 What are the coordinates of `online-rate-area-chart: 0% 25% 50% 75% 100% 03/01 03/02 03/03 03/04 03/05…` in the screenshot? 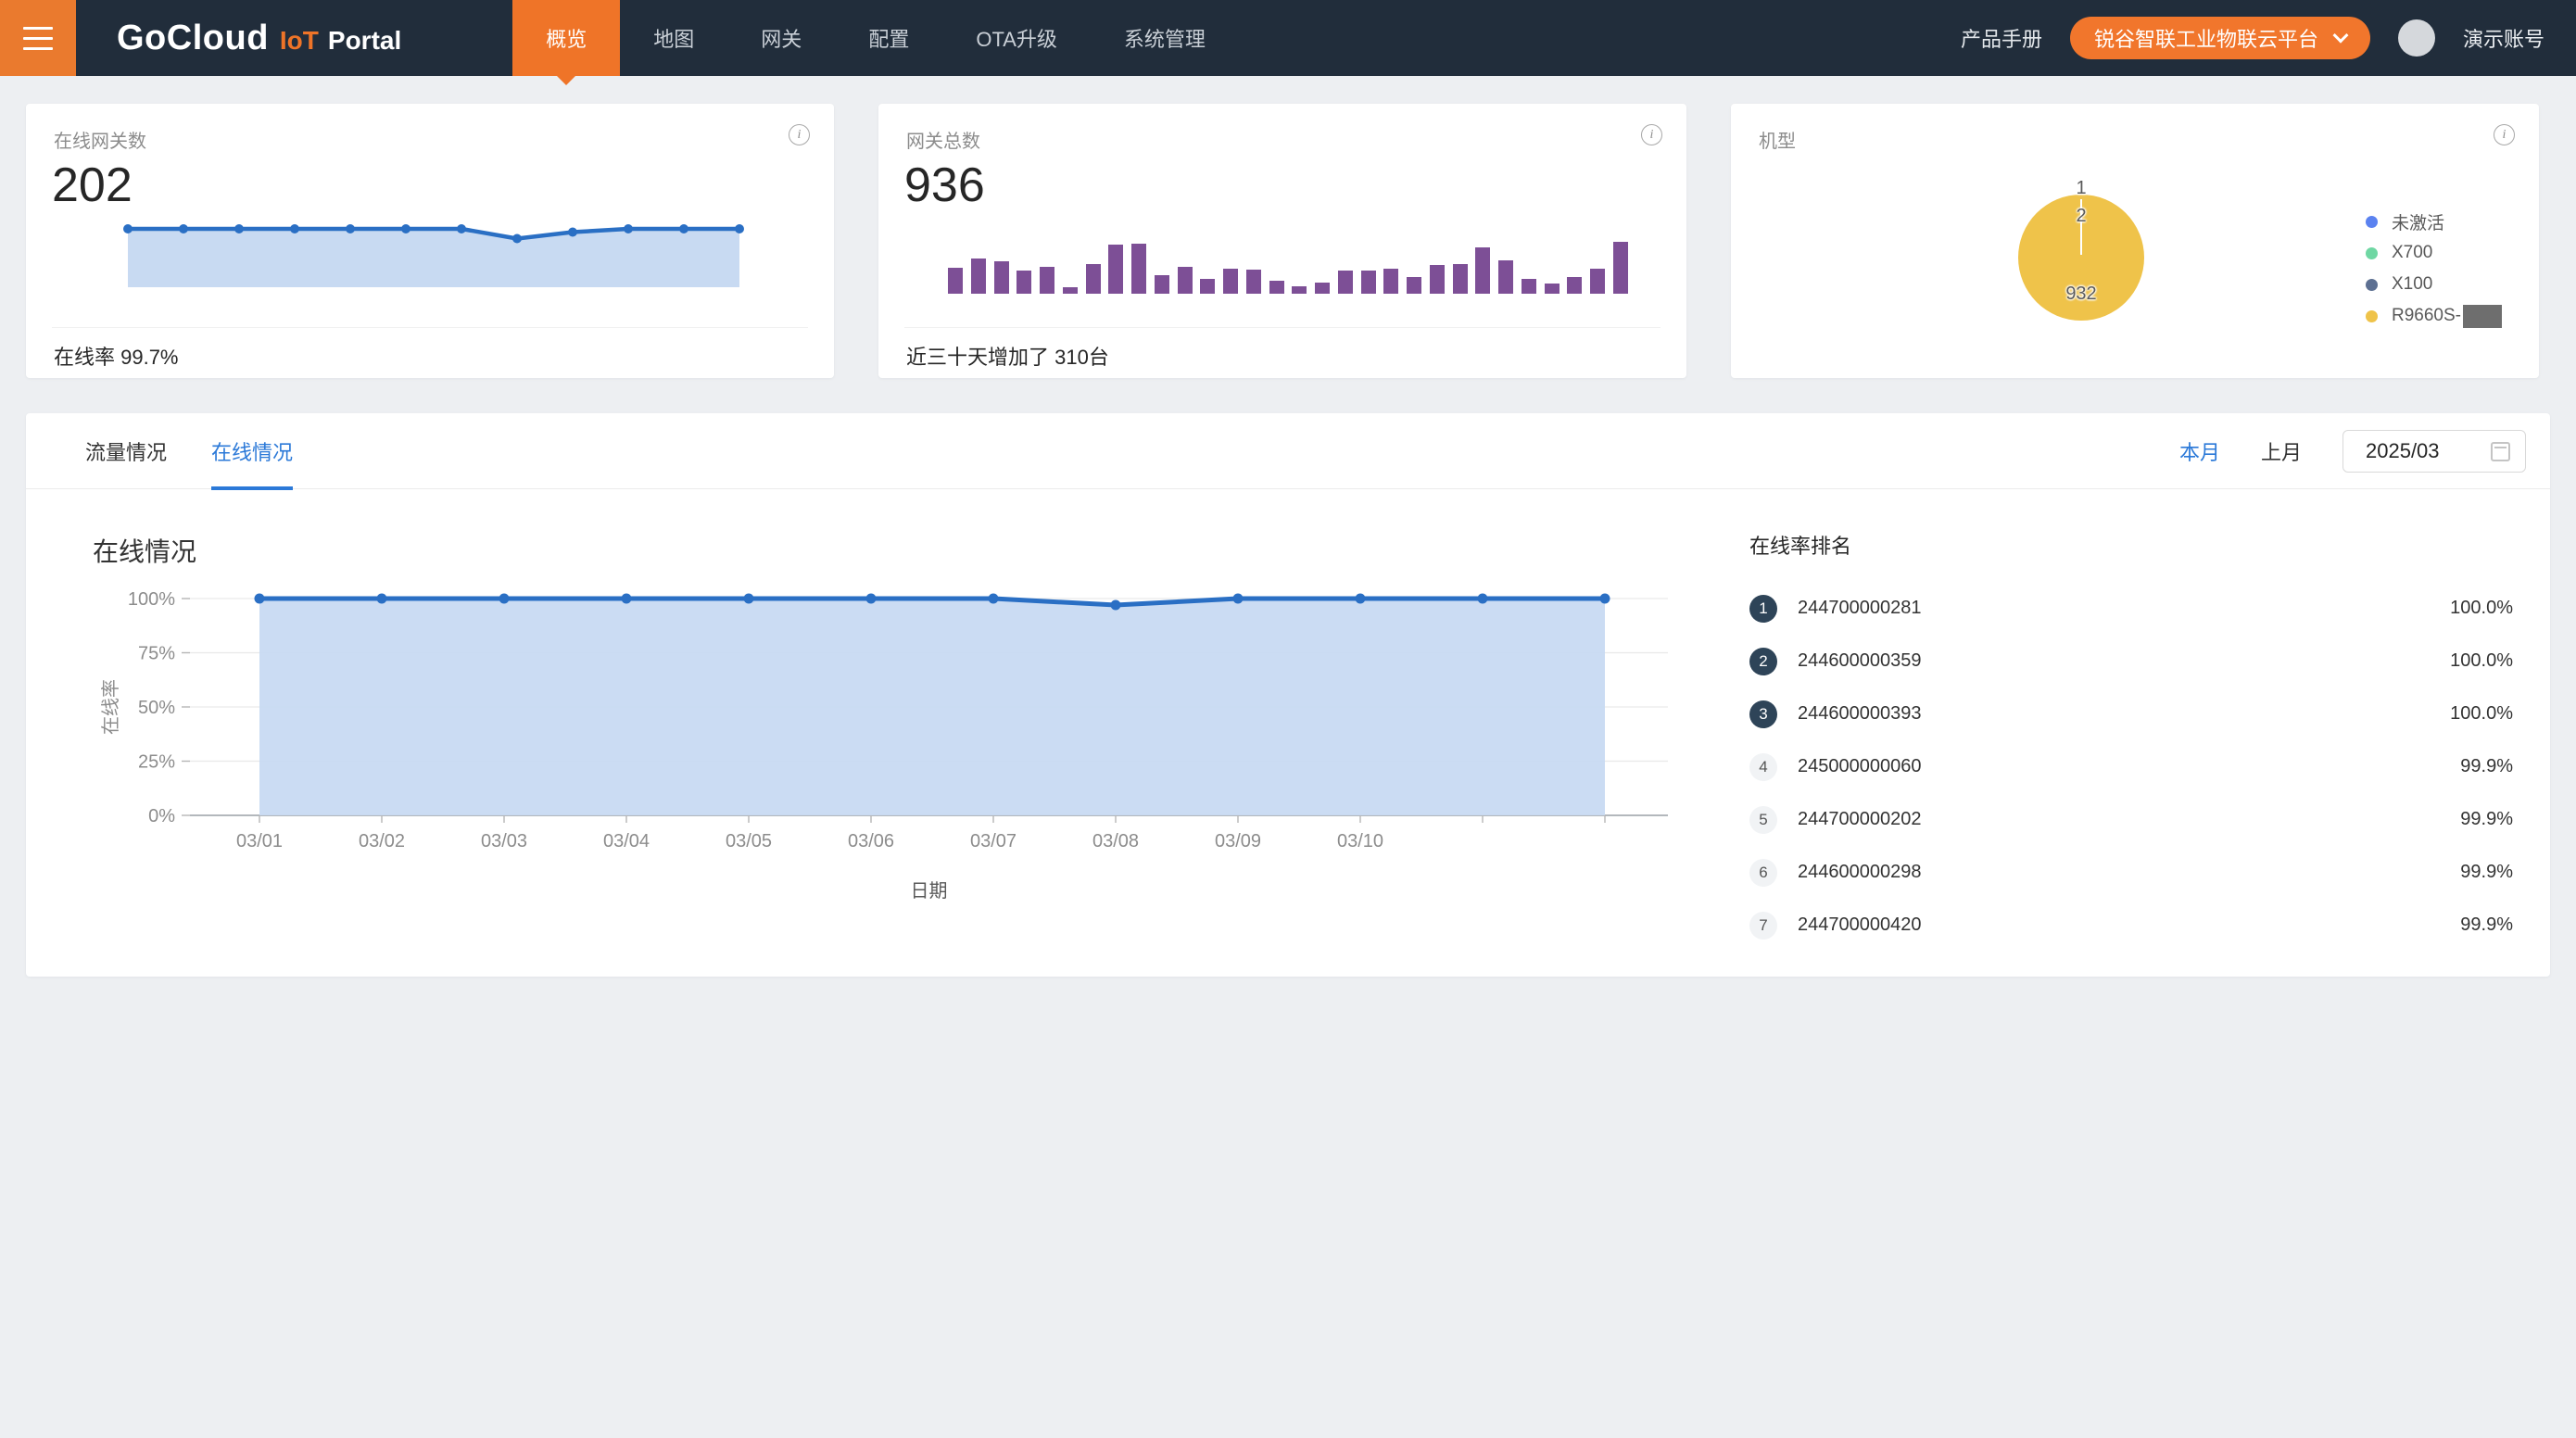 It's located at (884, 745).